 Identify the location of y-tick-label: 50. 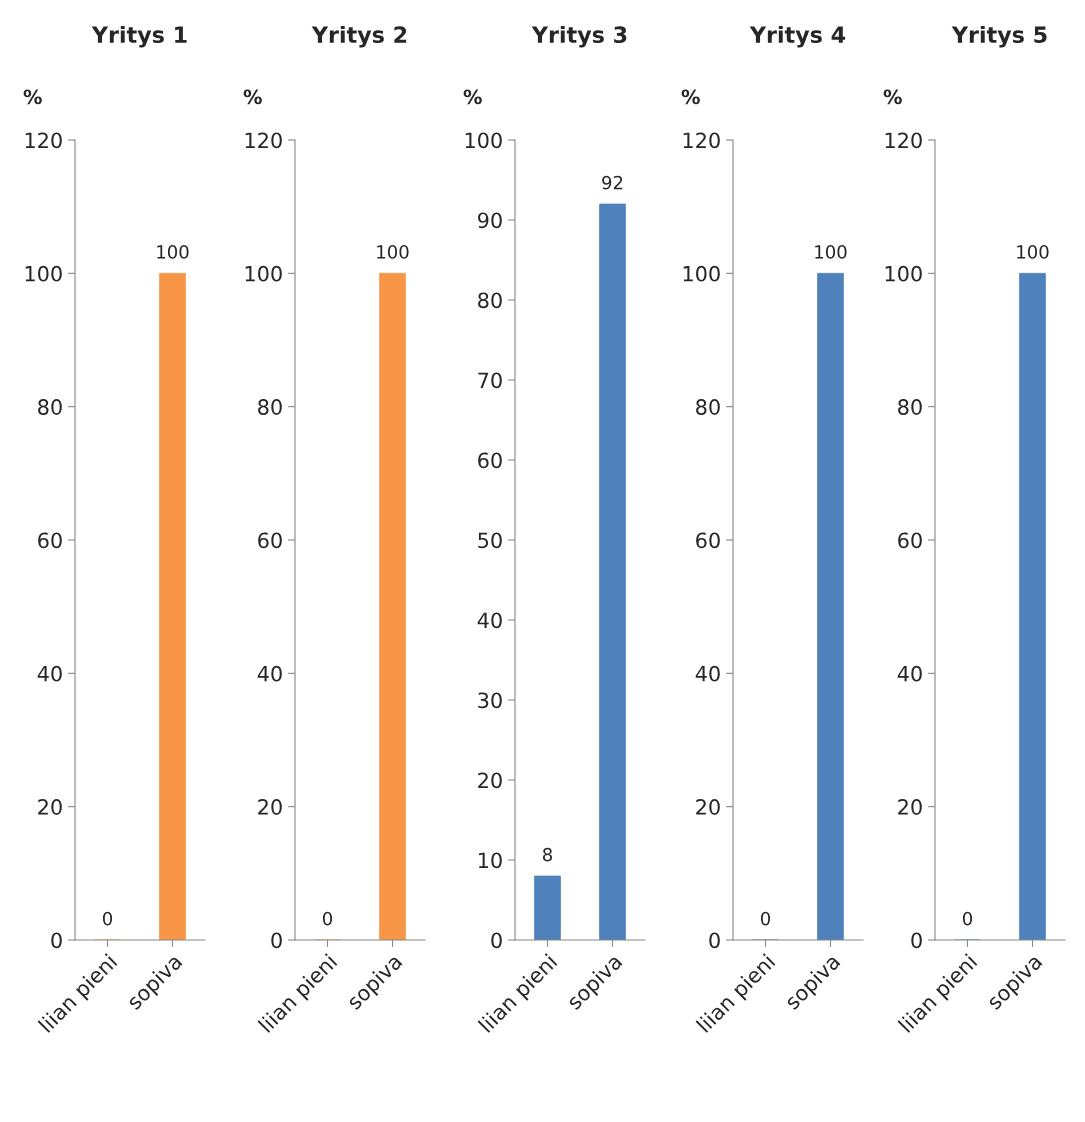
(490, 540).